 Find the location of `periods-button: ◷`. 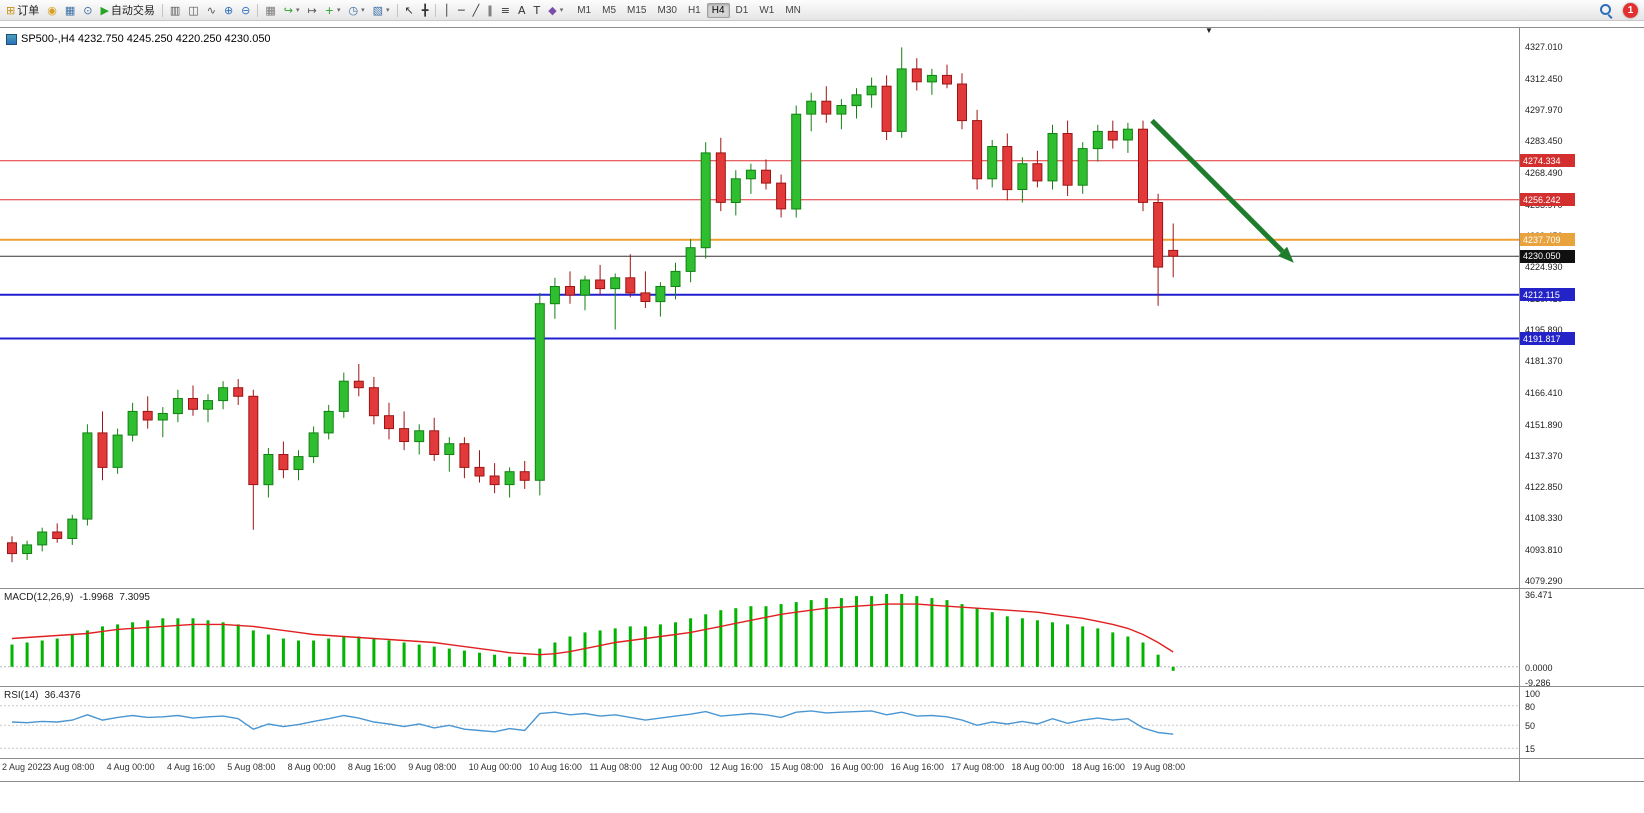

periods-button: ◷ is located at coordinates (356, 10).